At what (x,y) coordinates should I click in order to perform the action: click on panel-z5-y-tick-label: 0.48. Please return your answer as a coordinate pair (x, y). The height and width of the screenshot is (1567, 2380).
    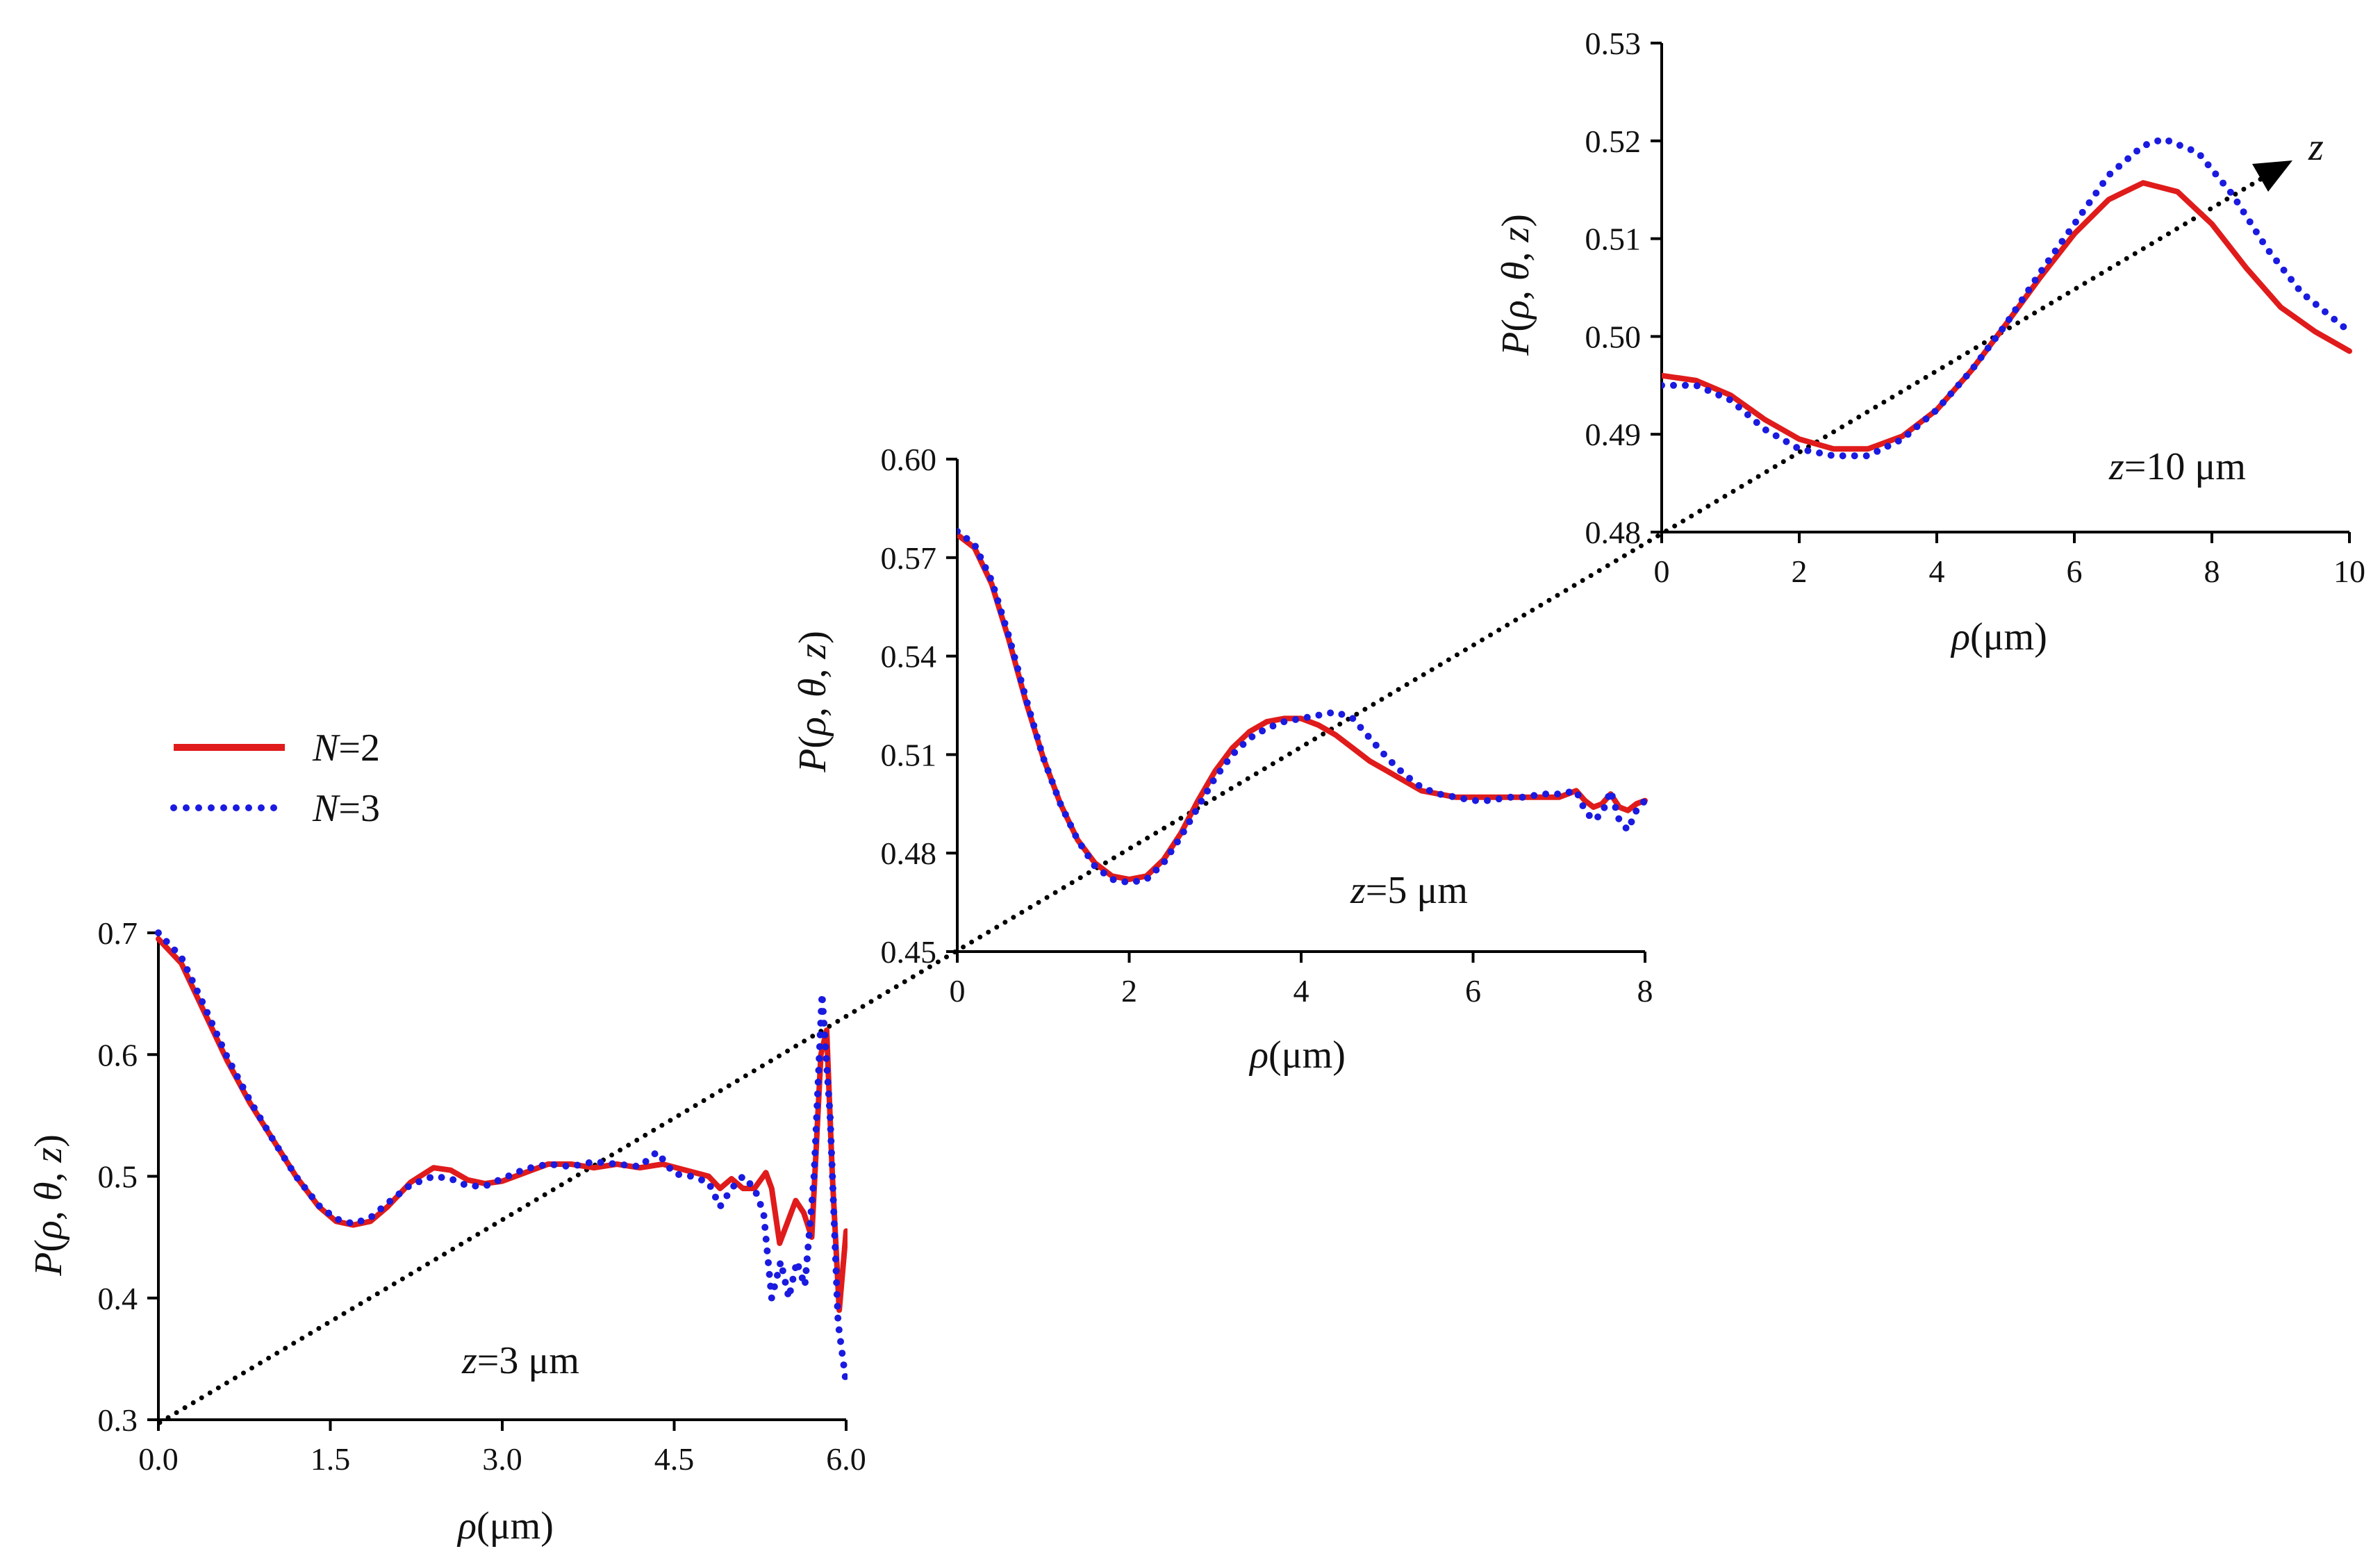
    Looking at the image, I should click on (909, 853).